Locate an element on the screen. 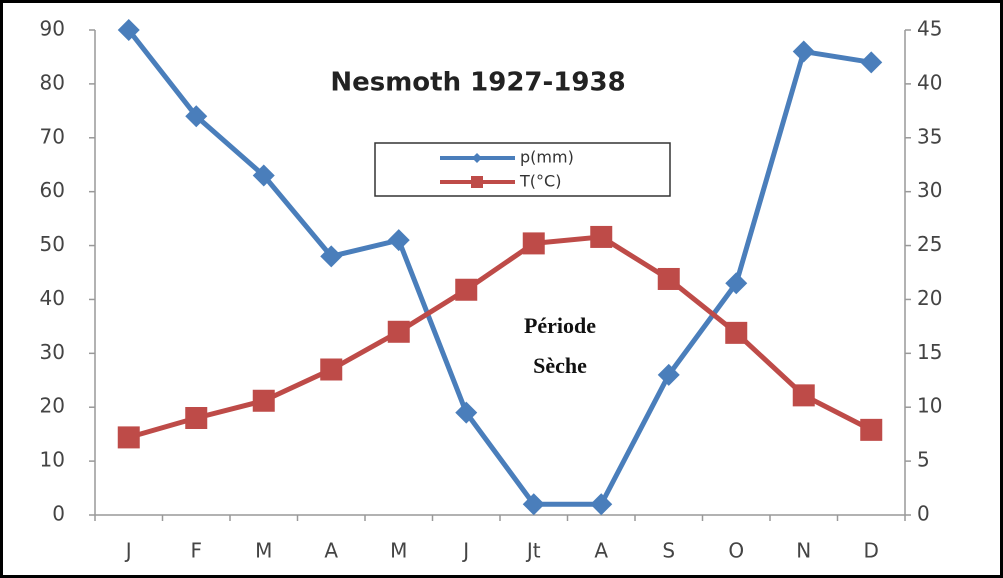  x-tick-label: O is located at coordinates (736, 551).